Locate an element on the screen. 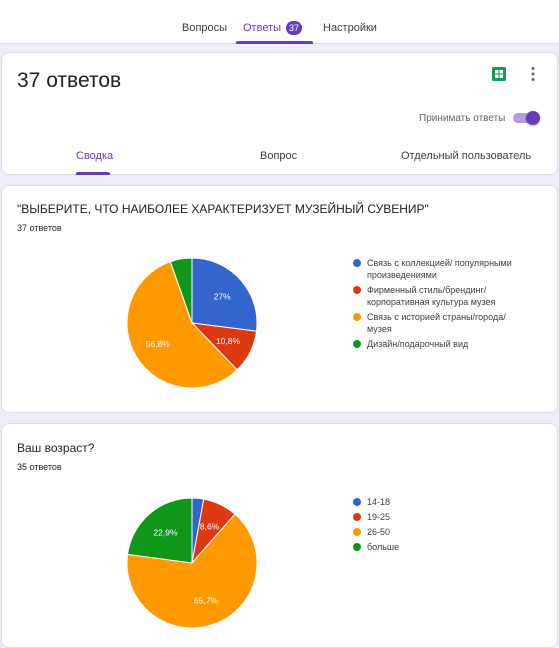 The height and width of the screenshot is (648, 559). legend-label: Связь с историей страны/города/ музея is located at coordinates (436, 323).